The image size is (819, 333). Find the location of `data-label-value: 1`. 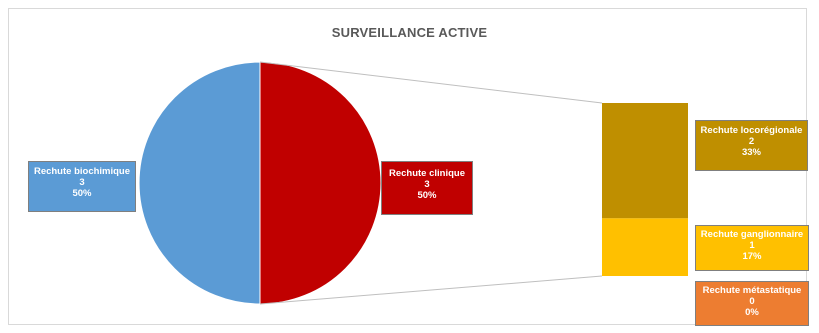

data-label-value: 1 is located at coordinates (752, 245).